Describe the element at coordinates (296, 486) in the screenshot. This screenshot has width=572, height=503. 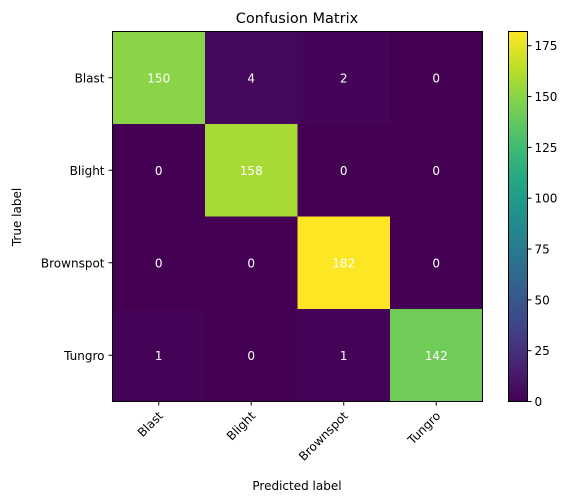
I see `x-axis-label: Predicted label` at that location.